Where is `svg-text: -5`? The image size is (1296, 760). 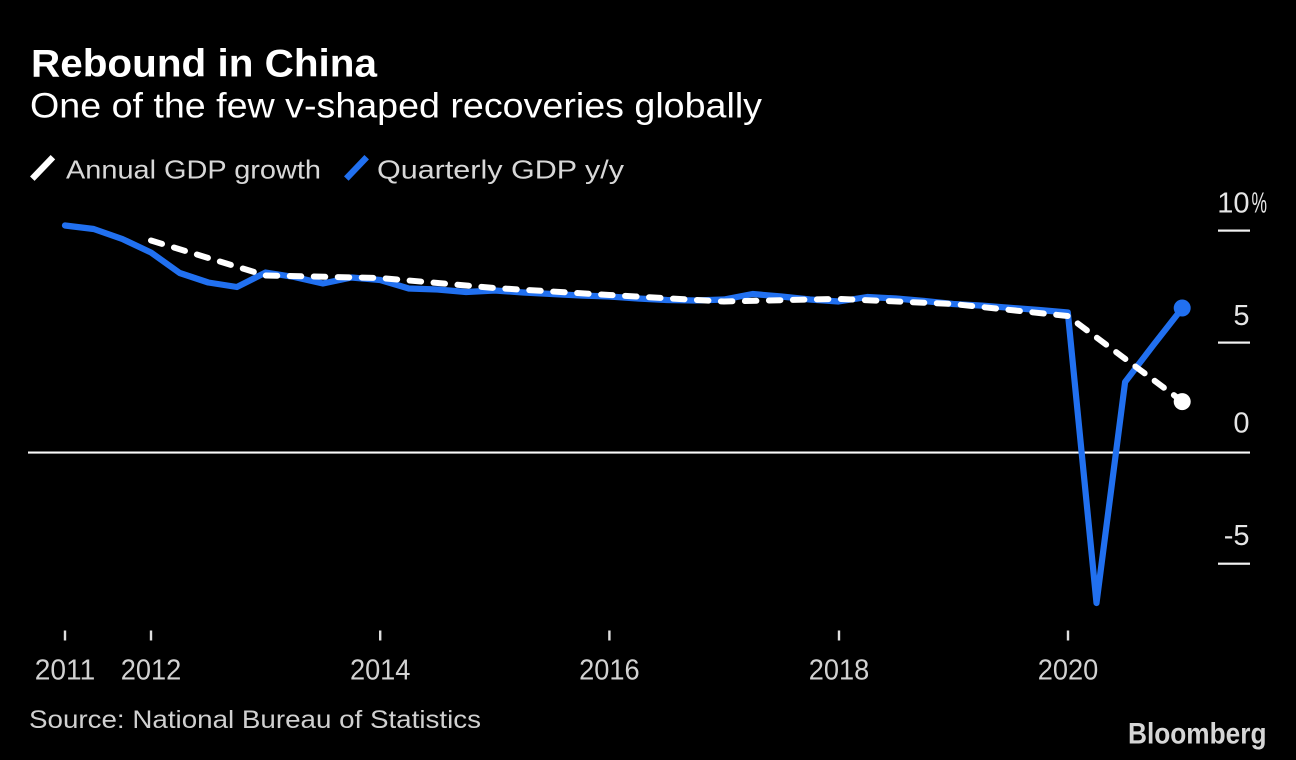 svg-text: -5 is located at coordinates (1237, 536).